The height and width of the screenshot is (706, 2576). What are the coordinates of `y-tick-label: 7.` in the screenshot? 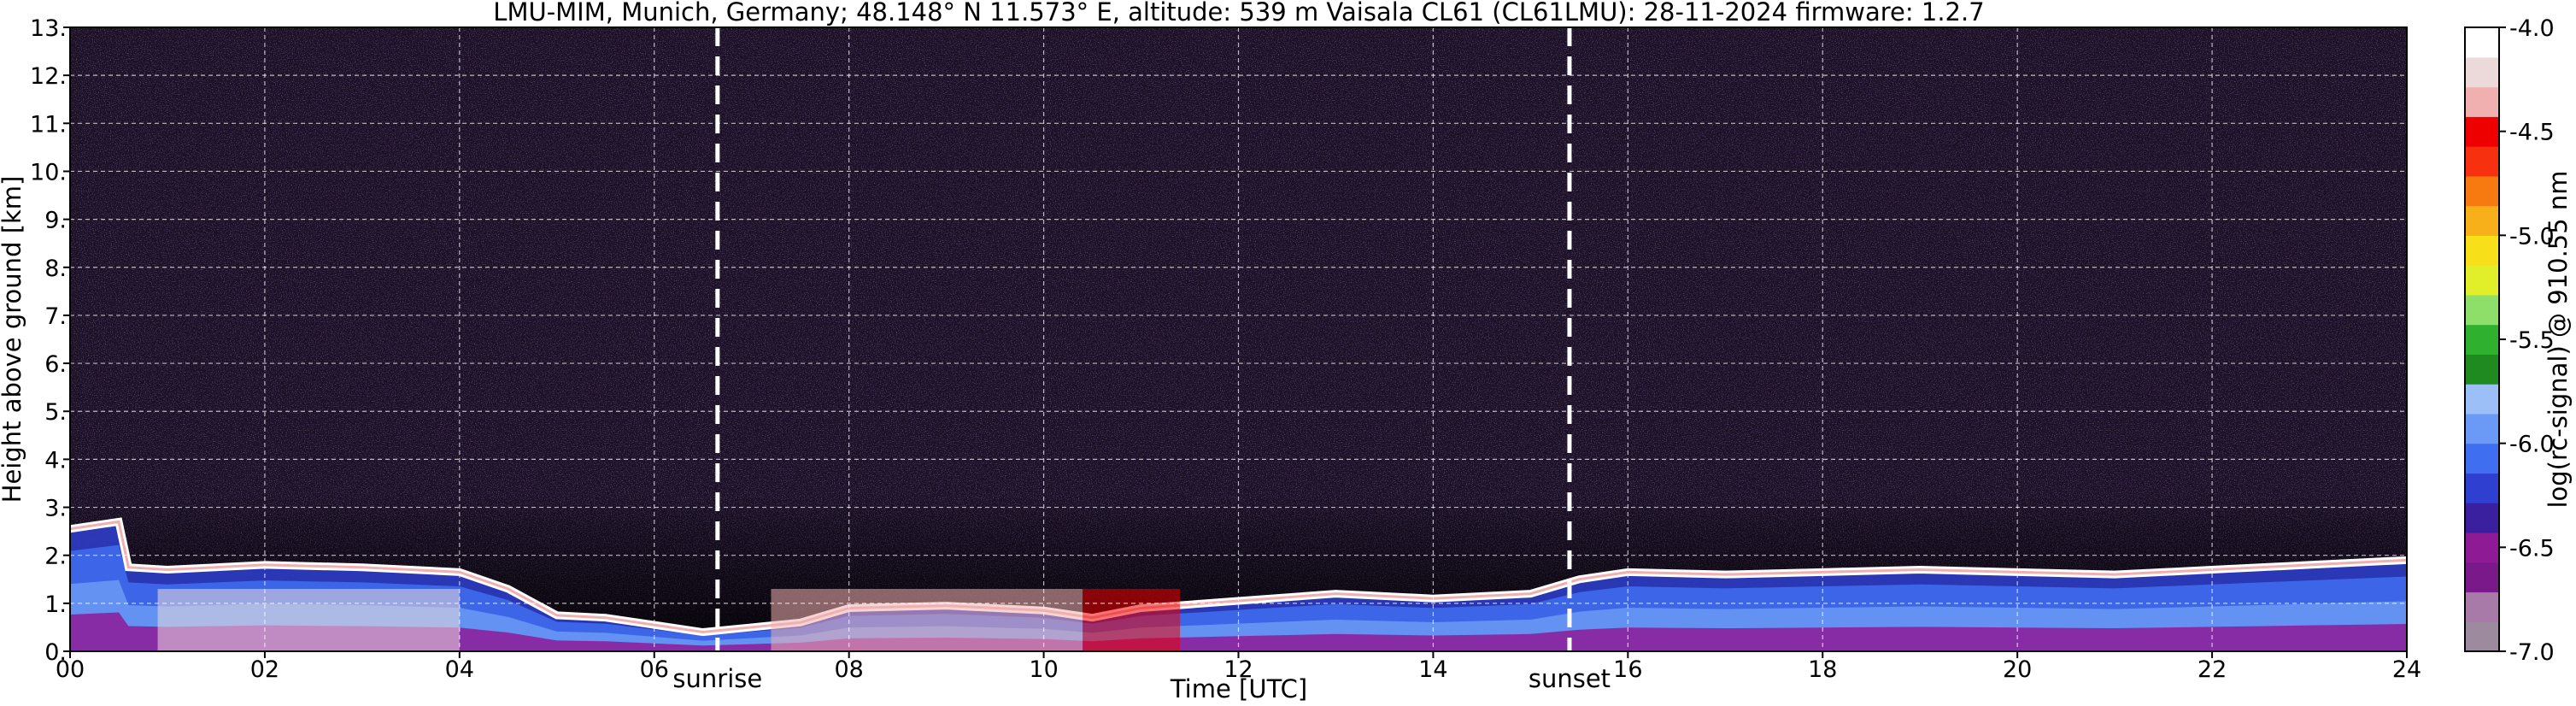 It's located at (55, 316).